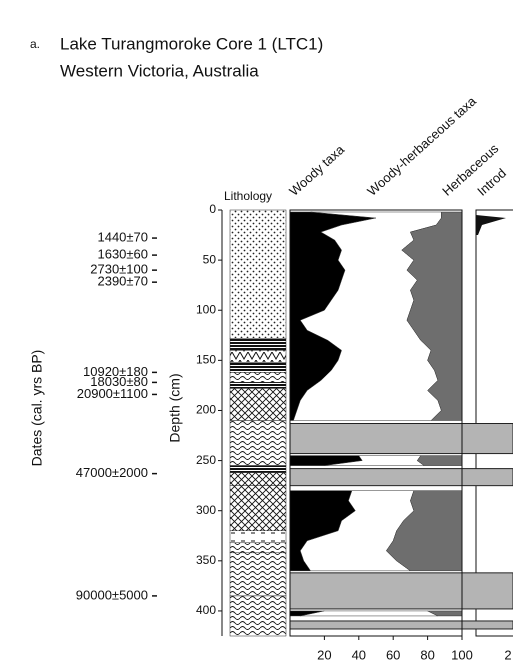 The height and width of the screenshot is (664, 513). What do you see at coordinates (462, 654) in the screenshot?
I see `x-tick-label: 100` at bounding box center [462, 654].